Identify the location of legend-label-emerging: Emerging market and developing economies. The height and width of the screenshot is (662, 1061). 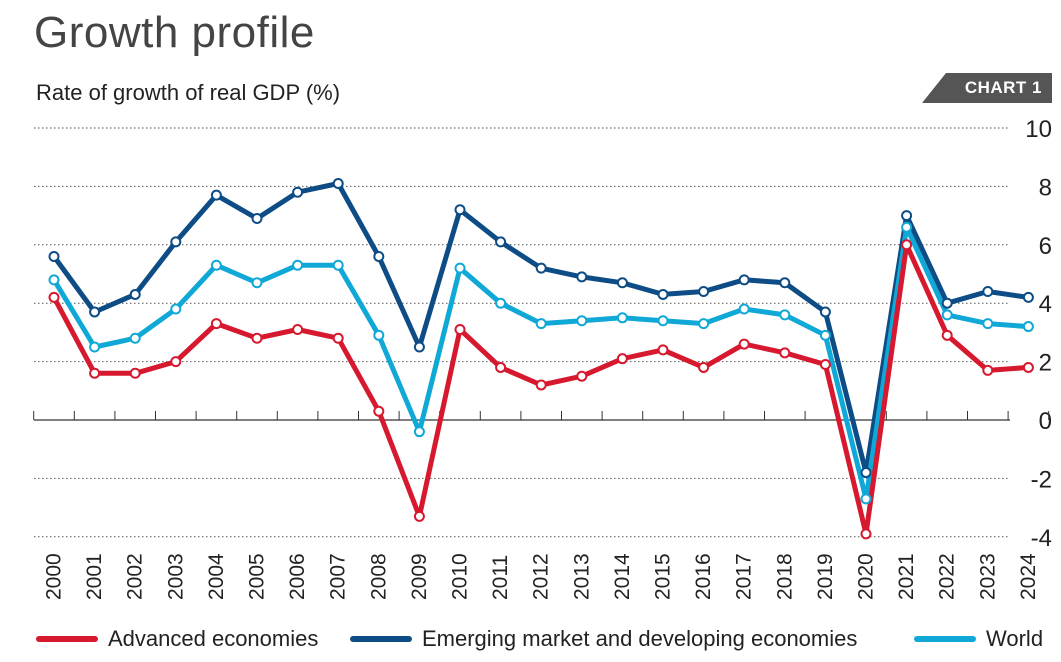
(640, 638).